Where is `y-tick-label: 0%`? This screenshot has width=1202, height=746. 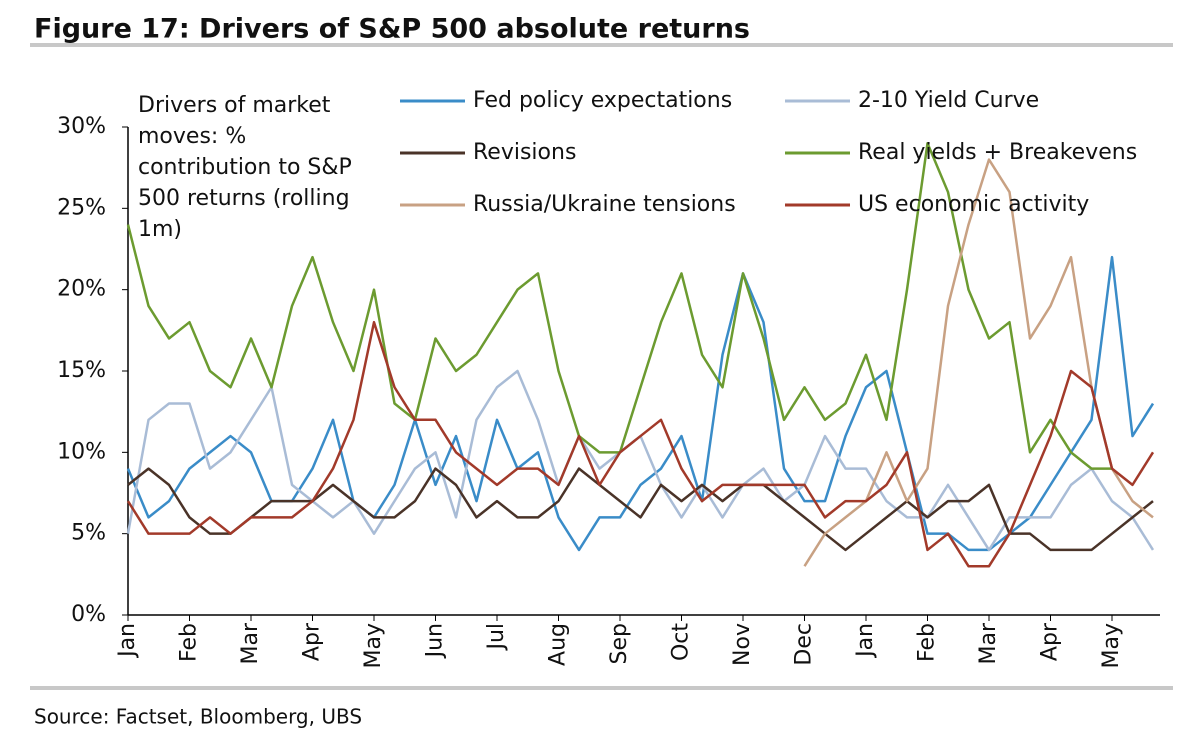 y-tick-label: 0% is located at coordinates (88, 614).